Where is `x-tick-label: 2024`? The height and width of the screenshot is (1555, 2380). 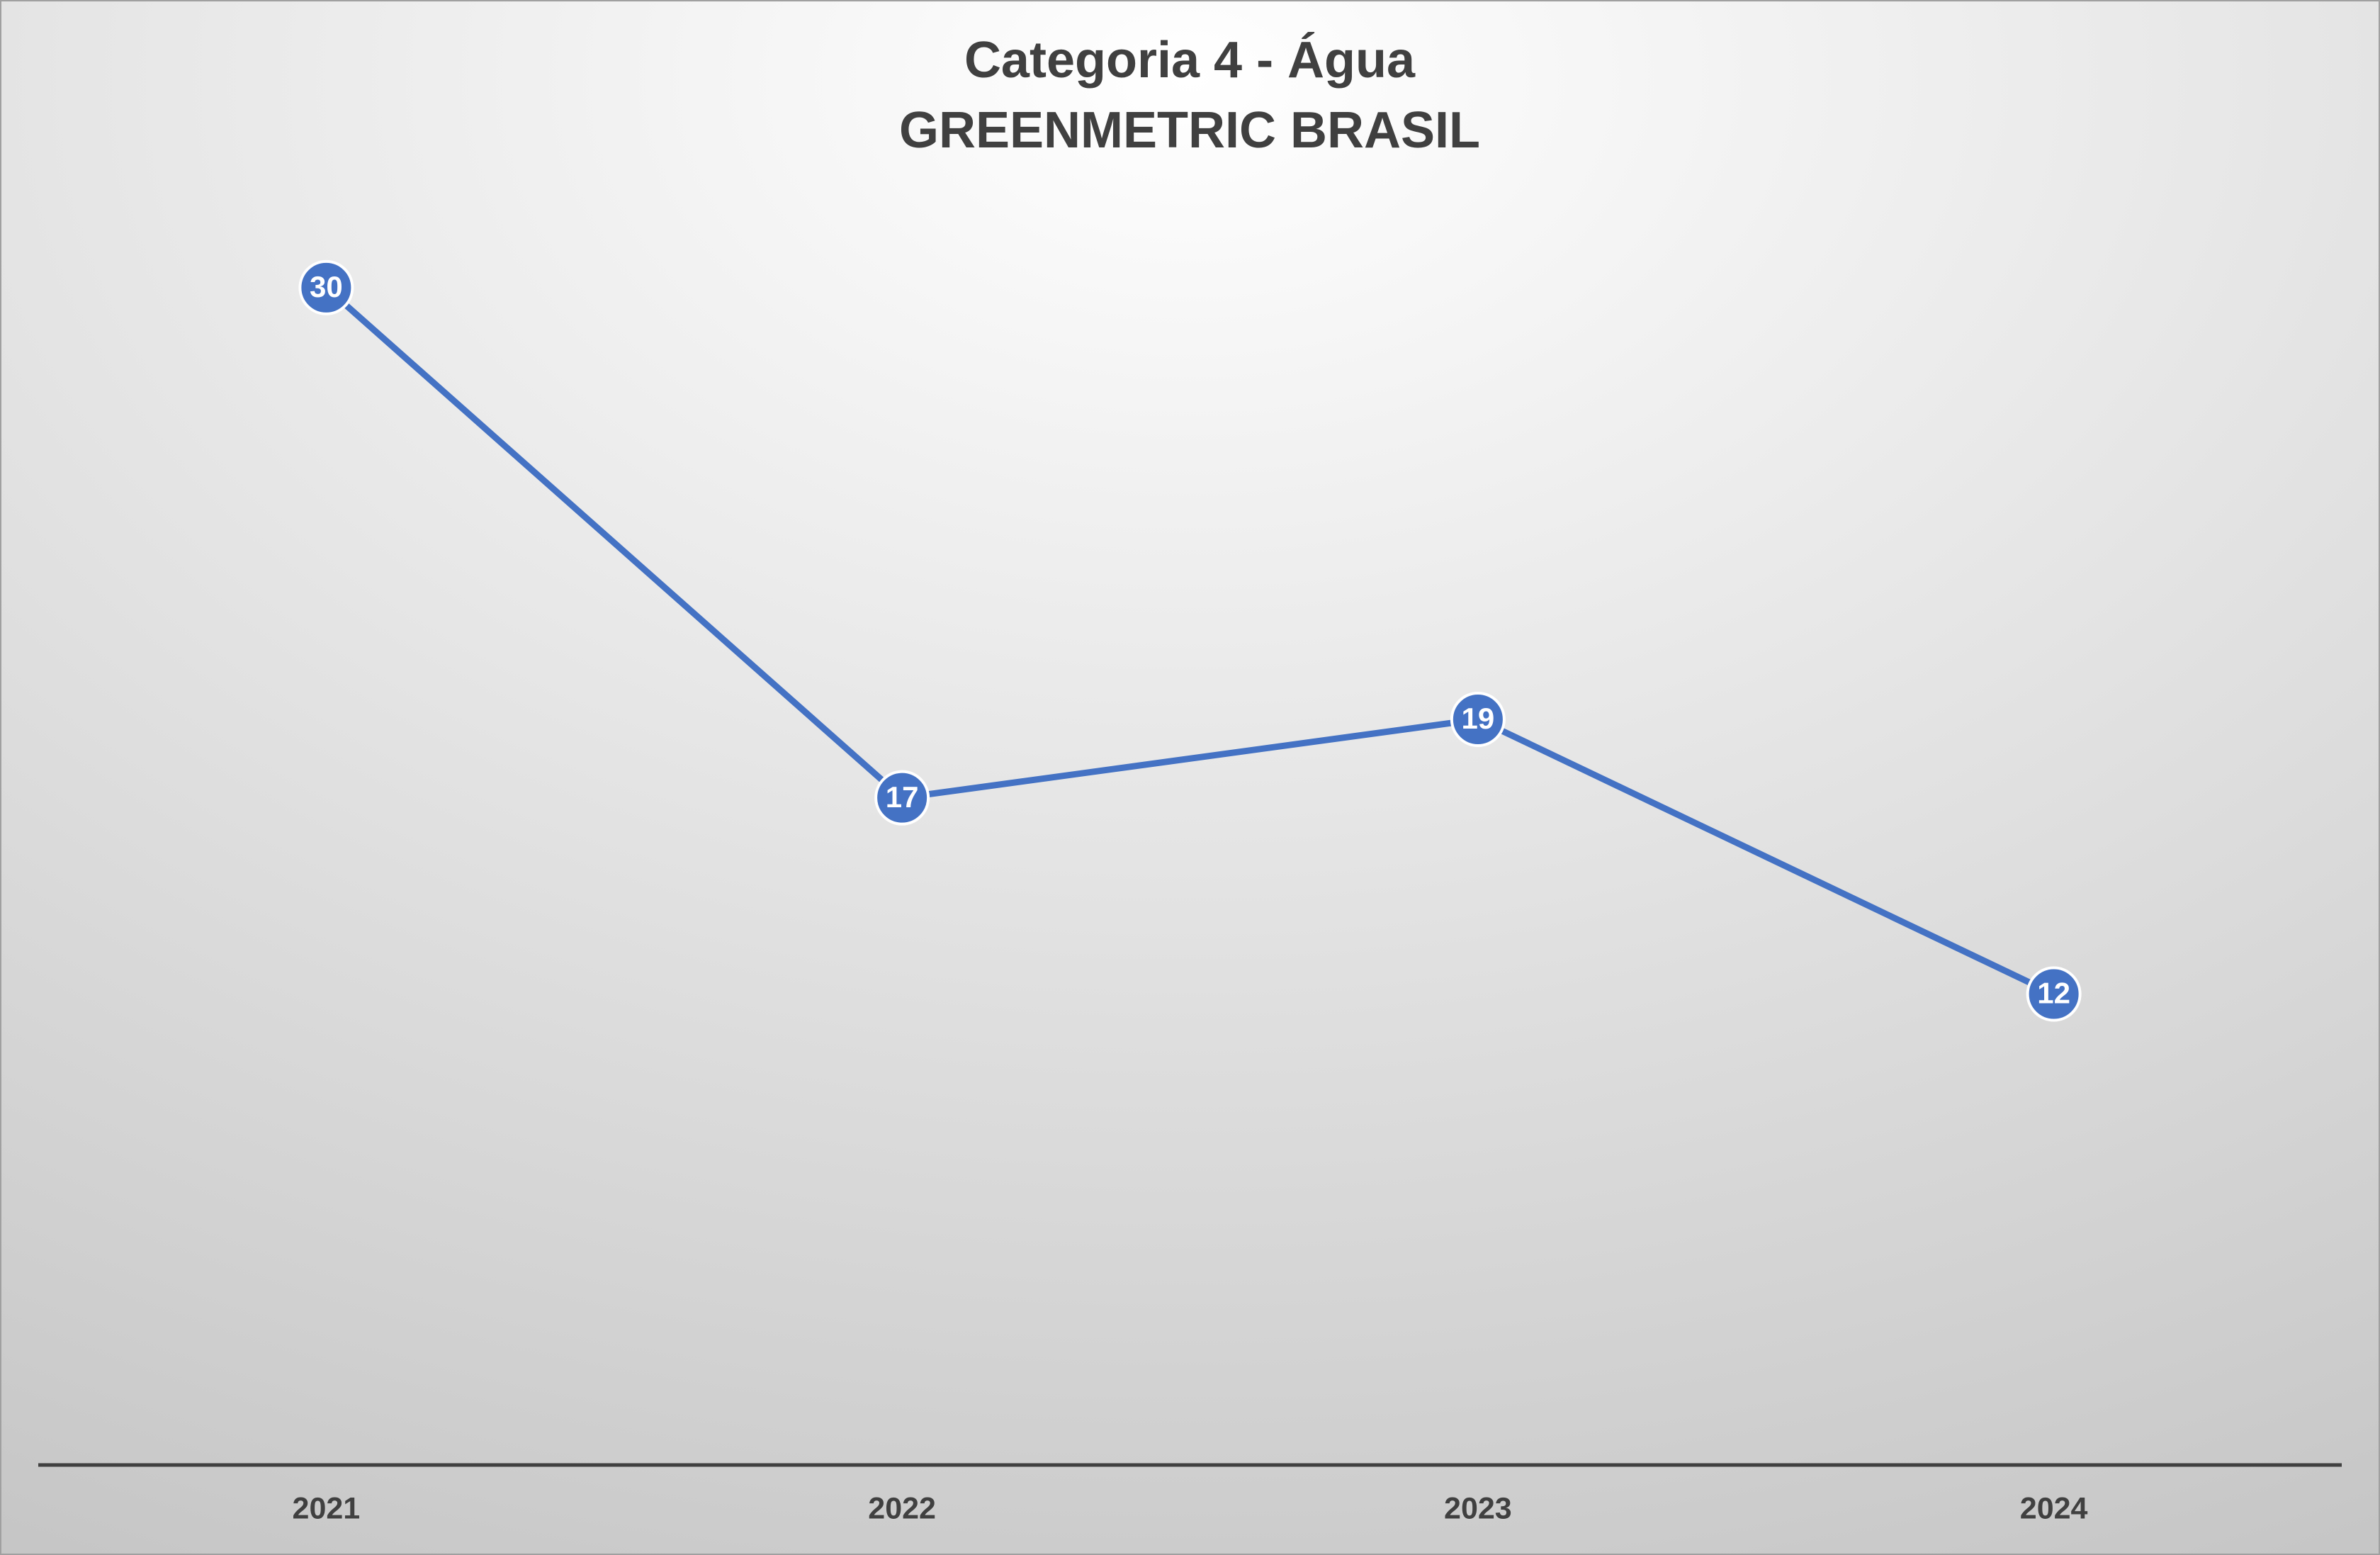 x-tick-label: 2024 is located at coordinates (2054, 1508).